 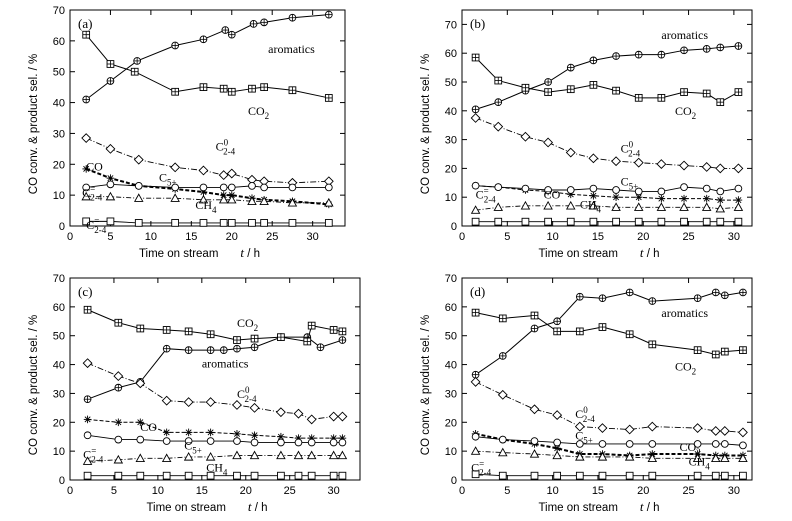 I want to click on series-line-co, so click(x=609, y=444).